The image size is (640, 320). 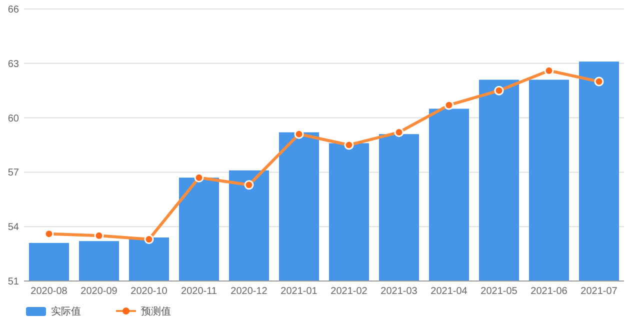 What do you see at coordinates (14, 173) in the screenshot?
I see `y-tick-label: 57` at bounding box center [14, 173].